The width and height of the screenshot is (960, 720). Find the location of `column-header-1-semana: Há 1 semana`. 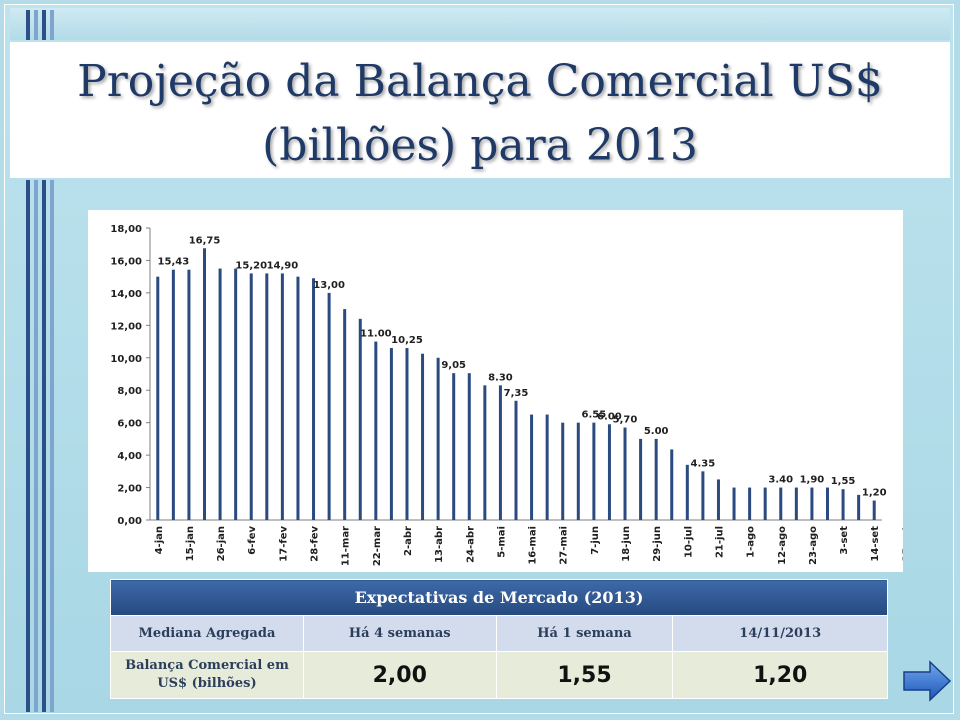

column-header-1-semana: Há 1 semana is located at coordinates (584, 633).